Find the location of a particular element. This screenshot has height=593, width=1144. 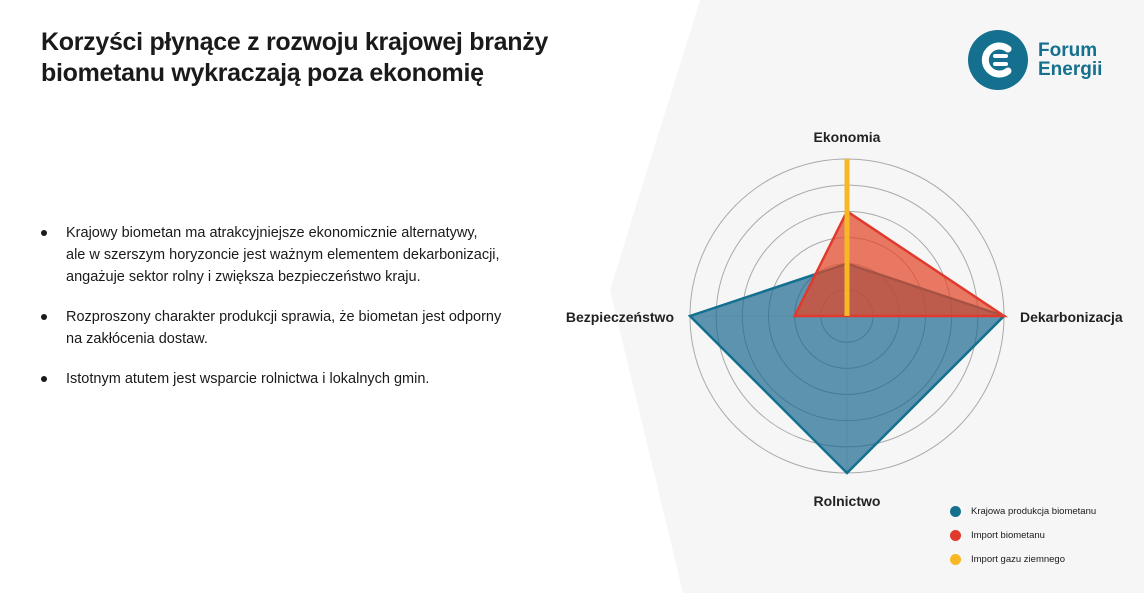

legend-label: Import biometanu is located at coordinates (1008, 535).